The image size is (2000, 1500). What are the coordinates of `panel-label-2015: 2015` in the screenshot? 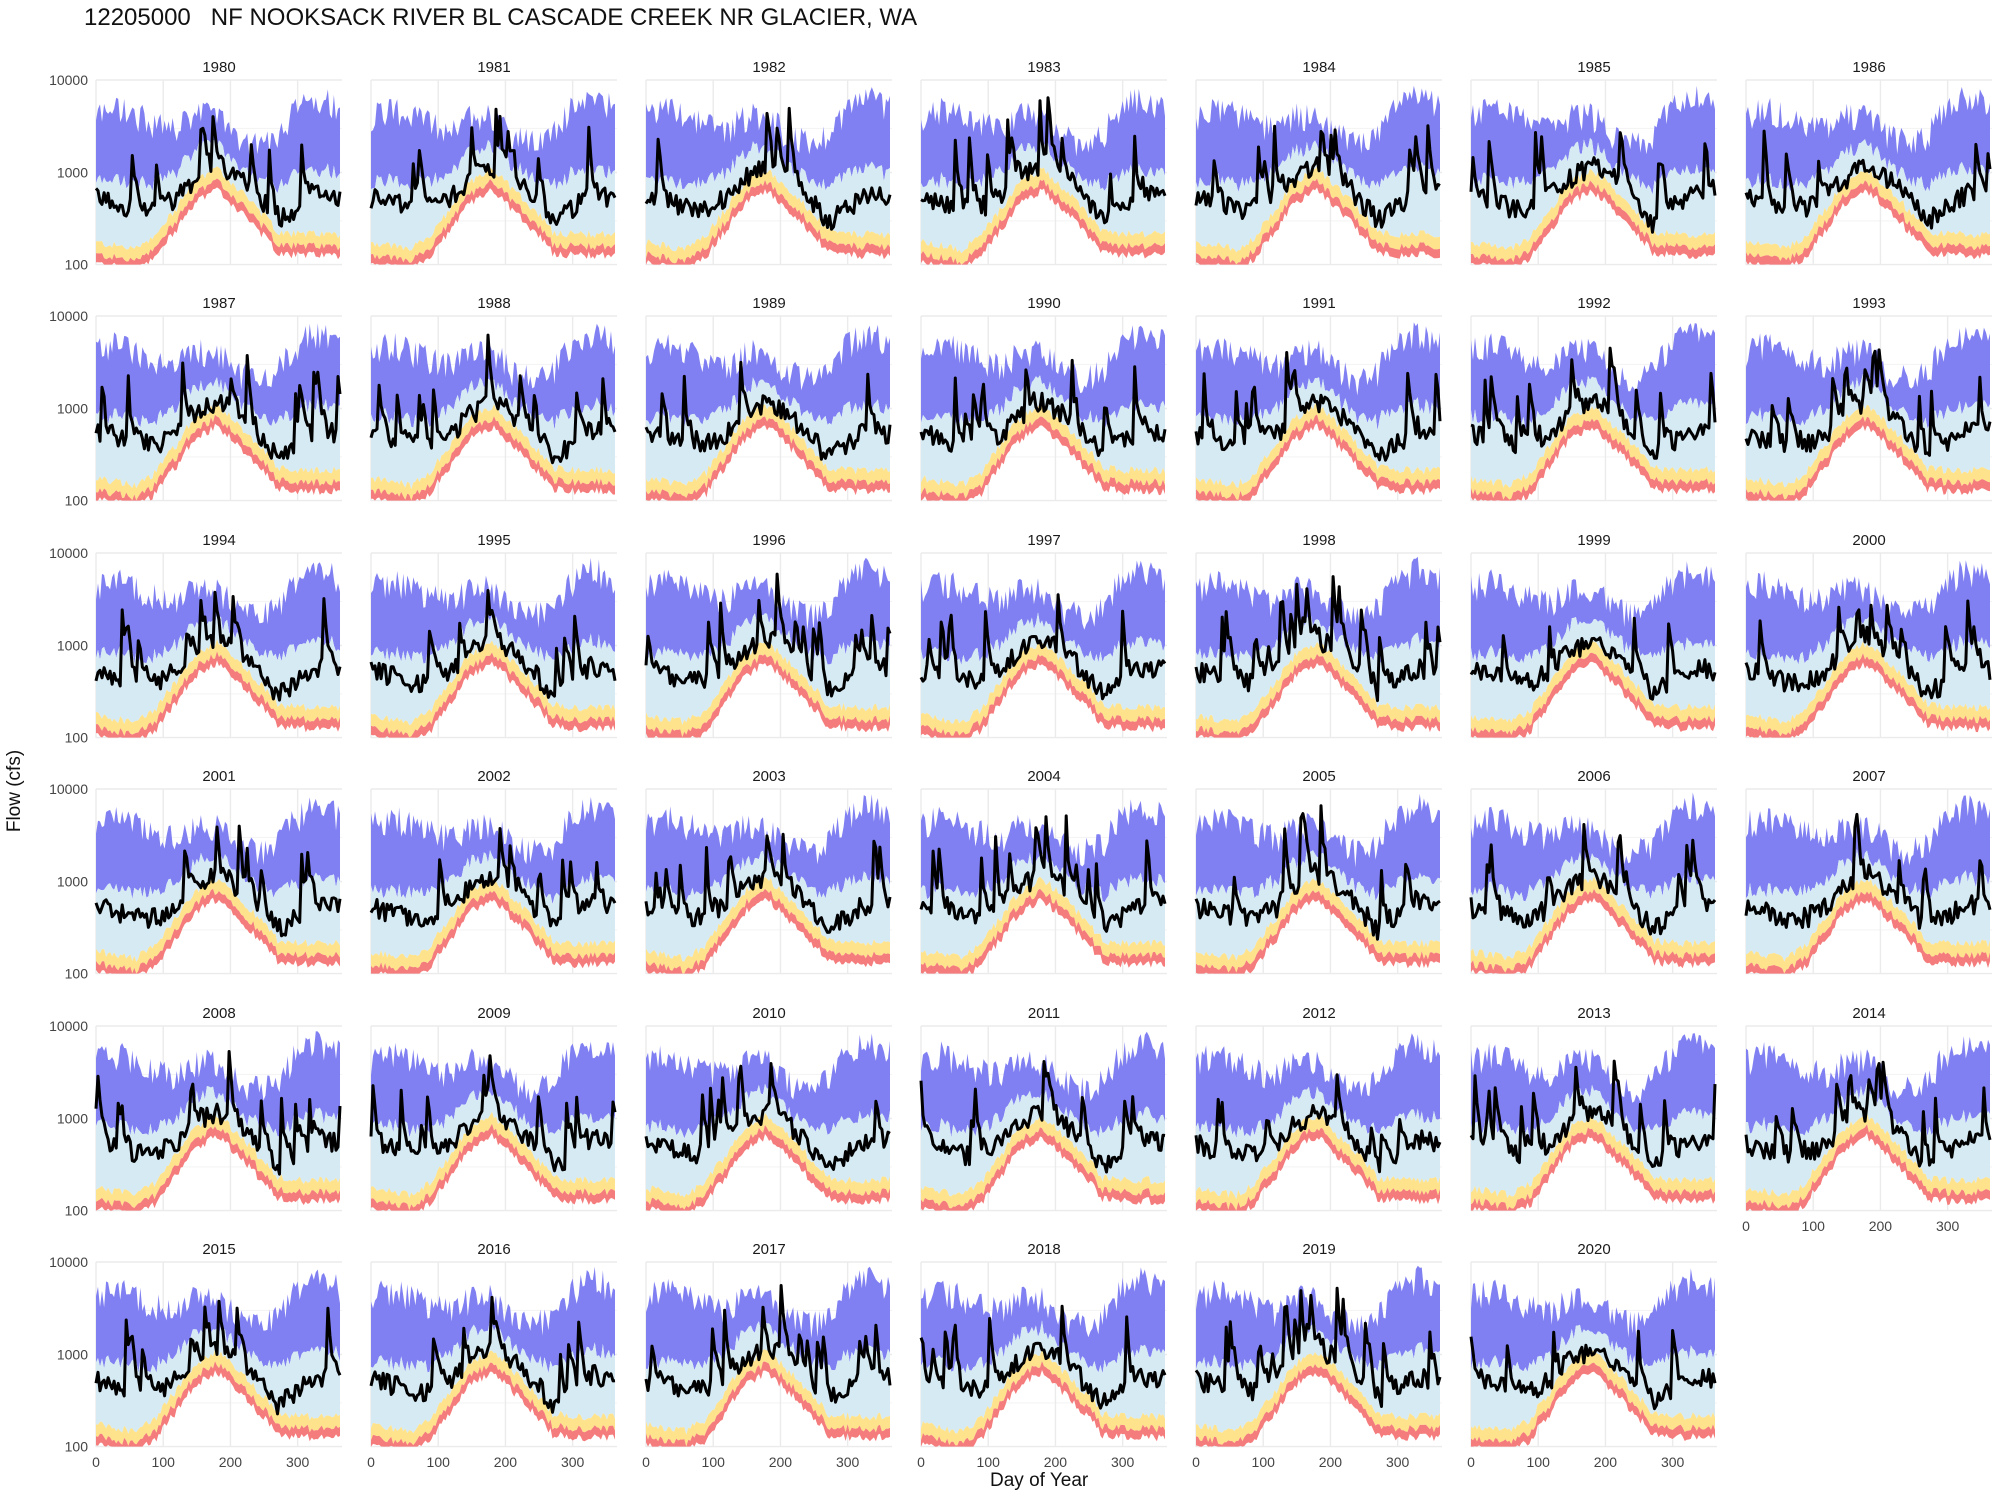 It's located at (218, 1249).